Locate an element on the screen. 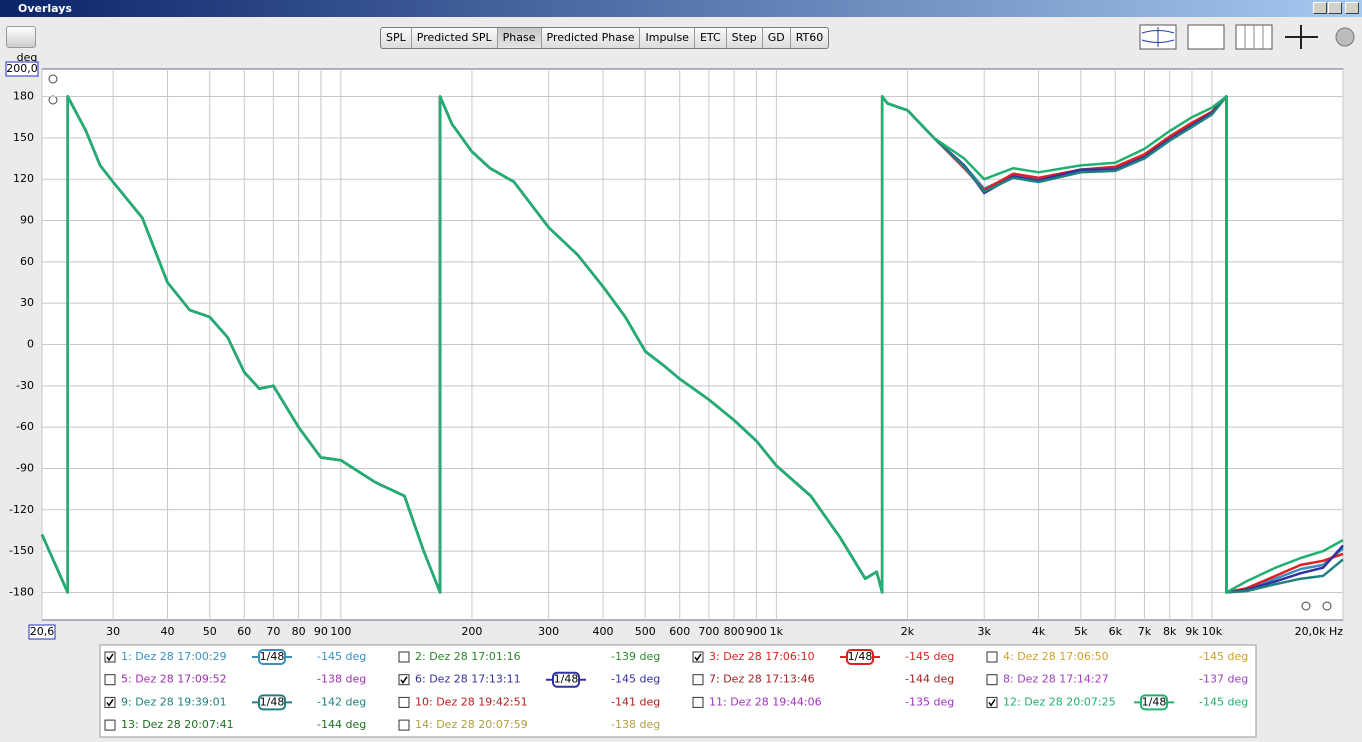 The image size is (1362, 742). legend-name: 8: Dez 28 17:14:27 is located at coordinates (1056, 679).